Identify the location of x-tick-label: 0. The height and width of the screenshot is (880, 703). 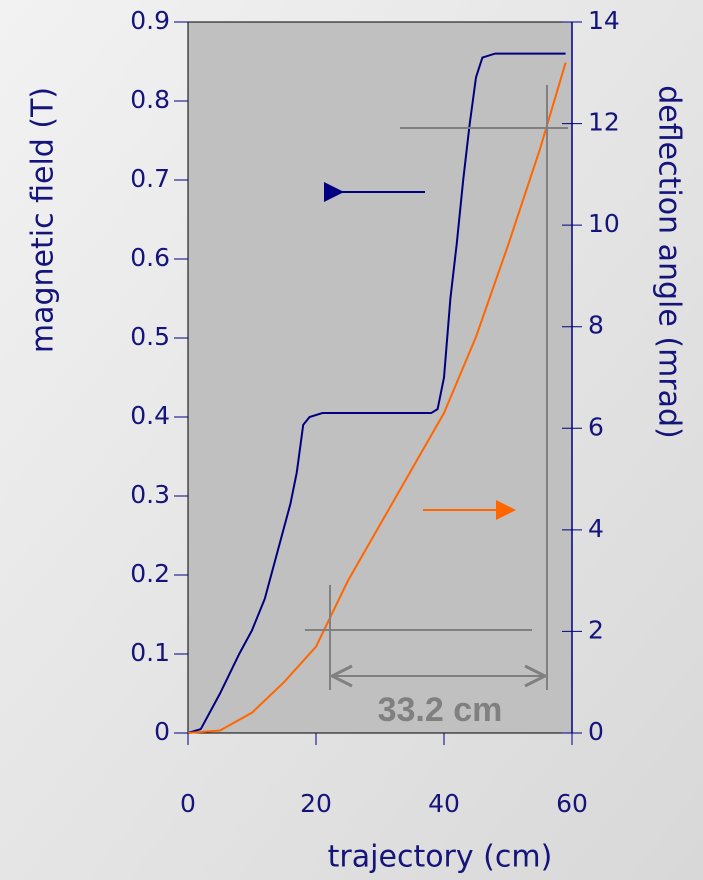
(188, 803).